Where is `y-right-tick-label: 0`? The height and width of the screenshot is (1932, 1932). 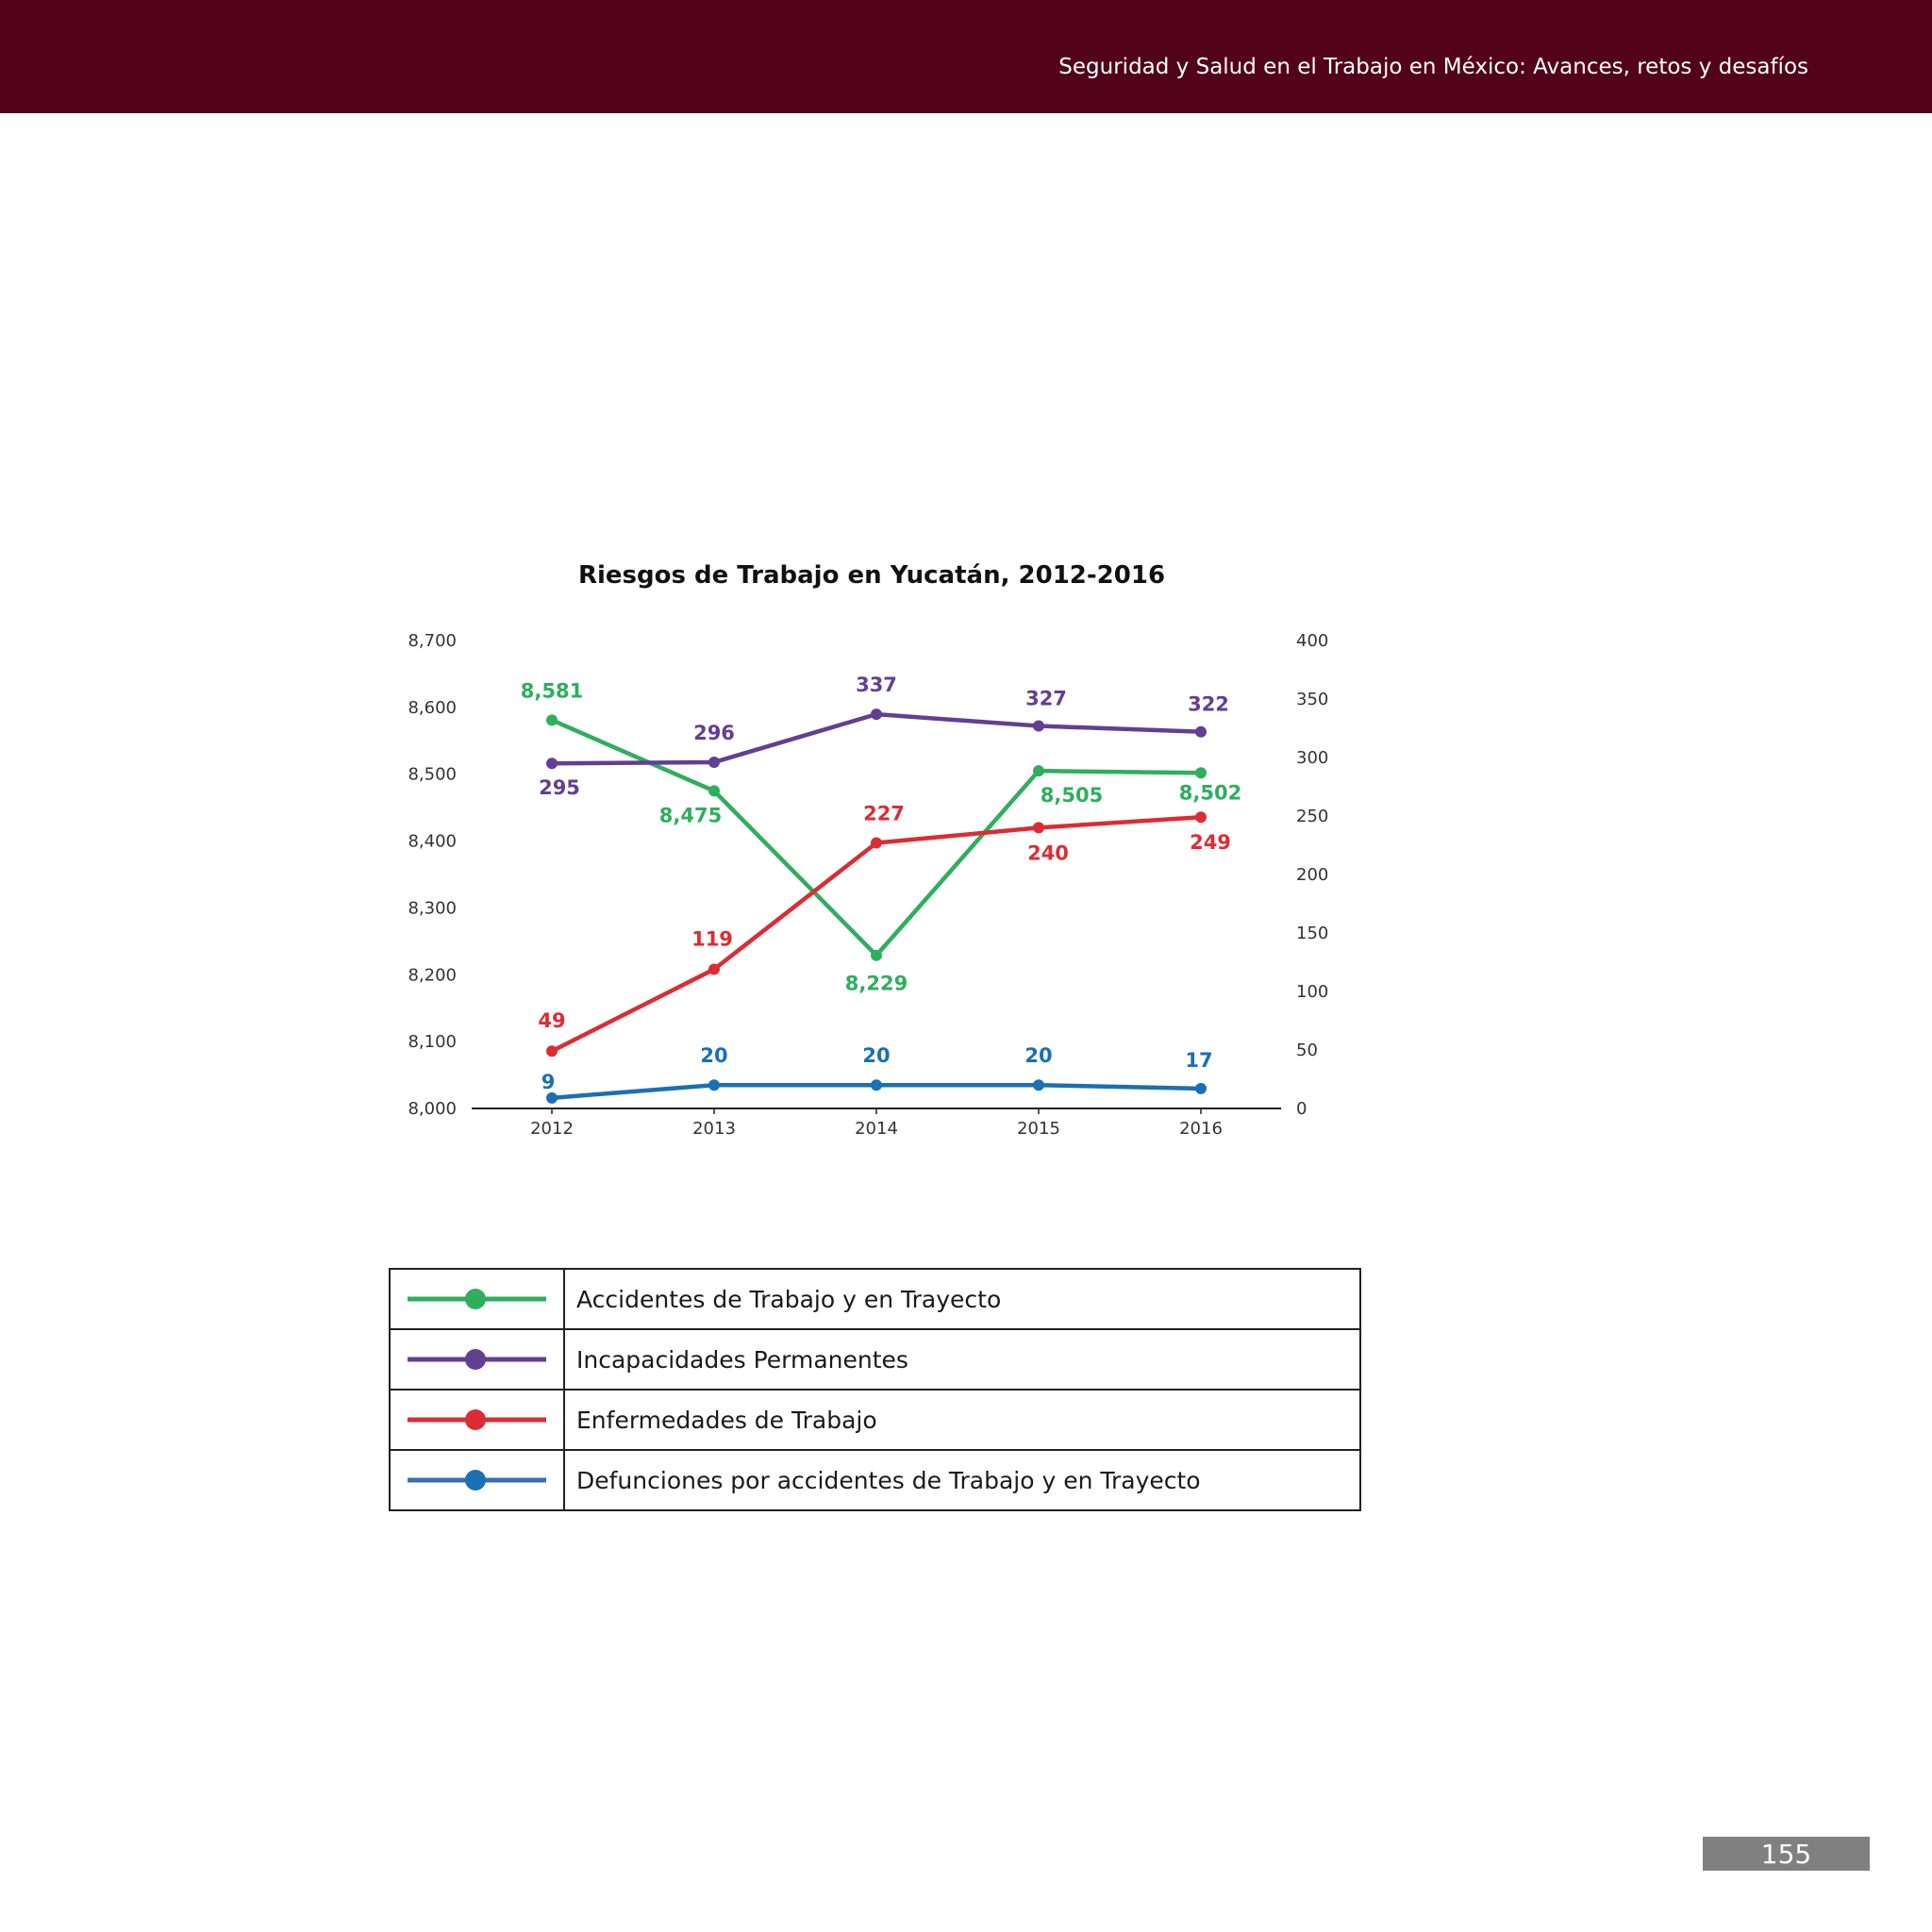
y-right-tick-label: 0 is located at coordinates (1302, 1109).